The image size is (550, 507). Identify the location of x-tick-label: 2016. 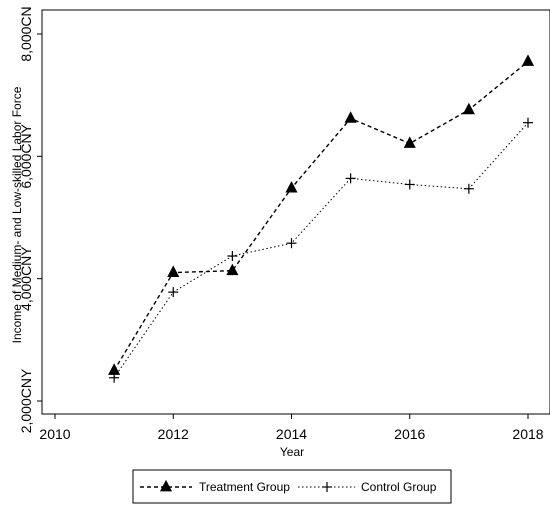
(409, 434).